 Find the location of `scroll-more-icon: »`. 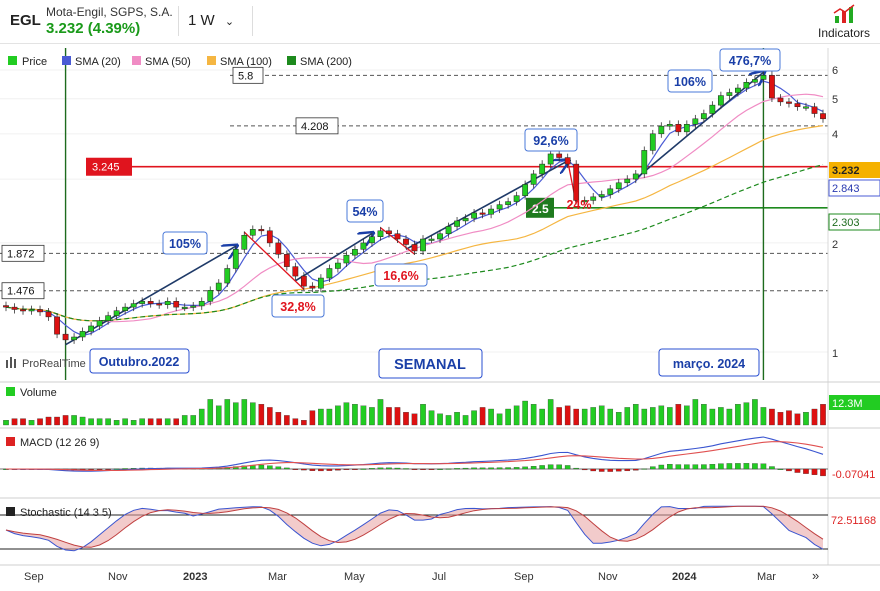

scroll-more-icon: » is located at coordinates (815, 575).